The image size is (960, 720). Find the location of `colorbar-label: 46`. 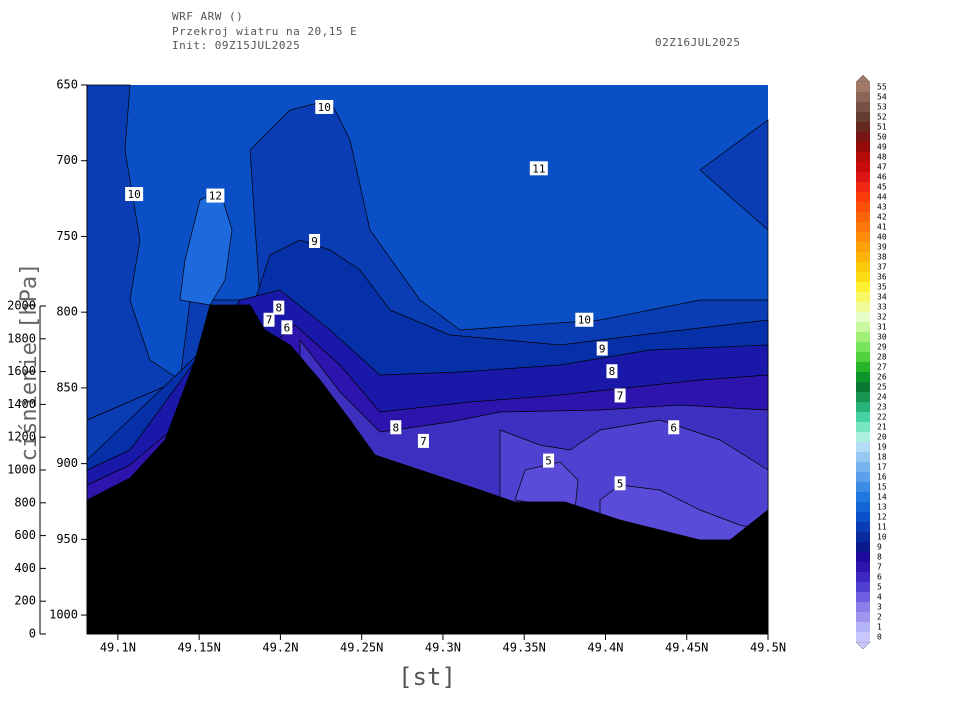

colorbar-label: 46 is located at coordinates (882, 177).